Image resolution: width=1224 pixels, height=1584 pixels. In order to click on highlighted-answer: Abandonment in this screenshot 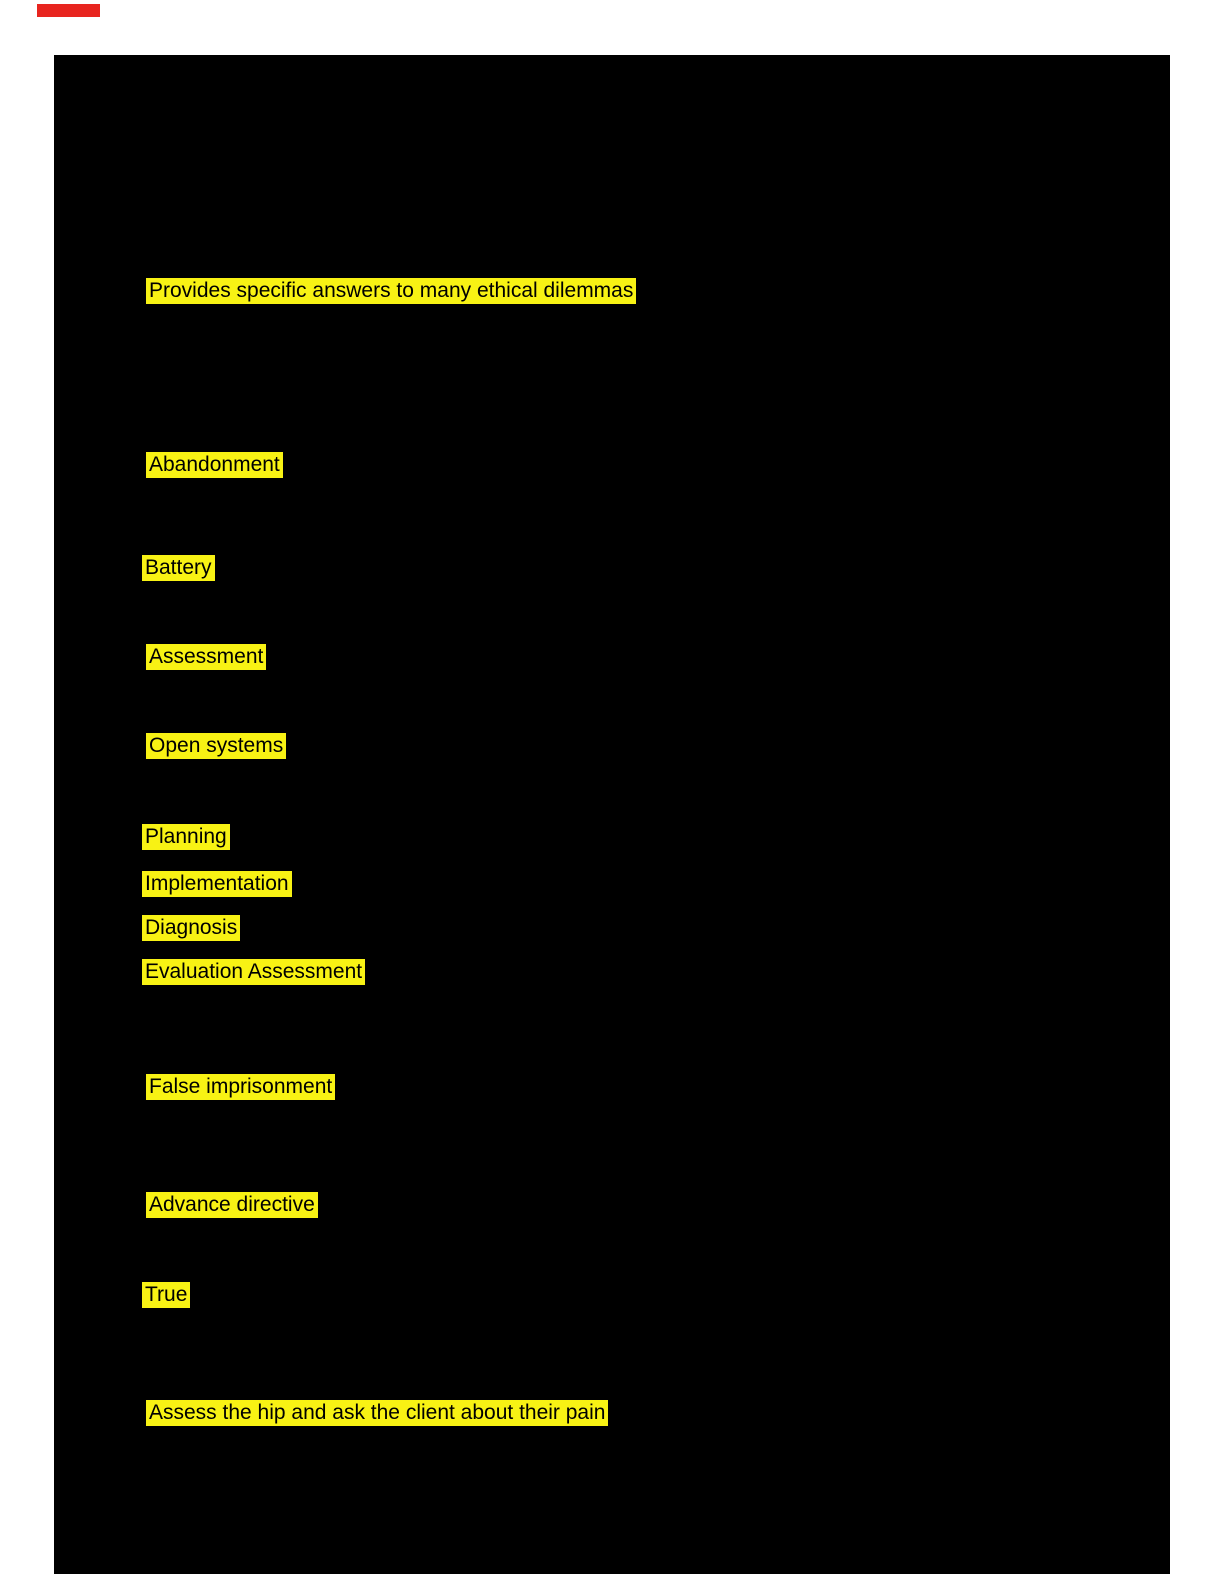, I will do `click(214, 465)`.